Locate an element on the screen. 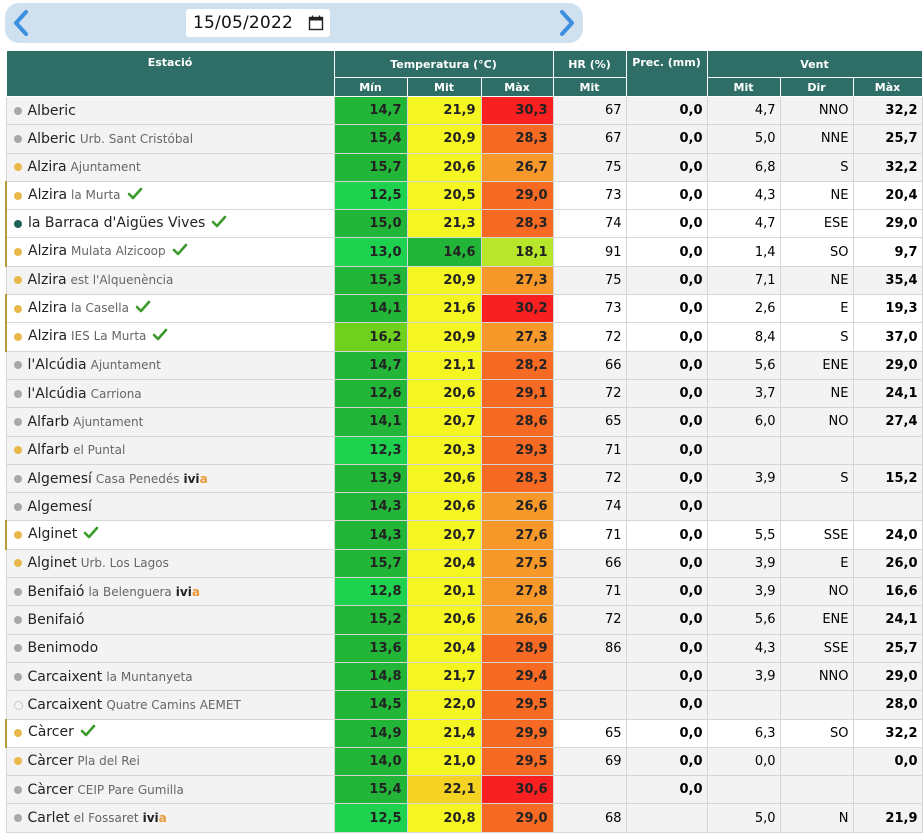  station-cell: l'Alcúdia Carriona is located at coordinates (170, 393).